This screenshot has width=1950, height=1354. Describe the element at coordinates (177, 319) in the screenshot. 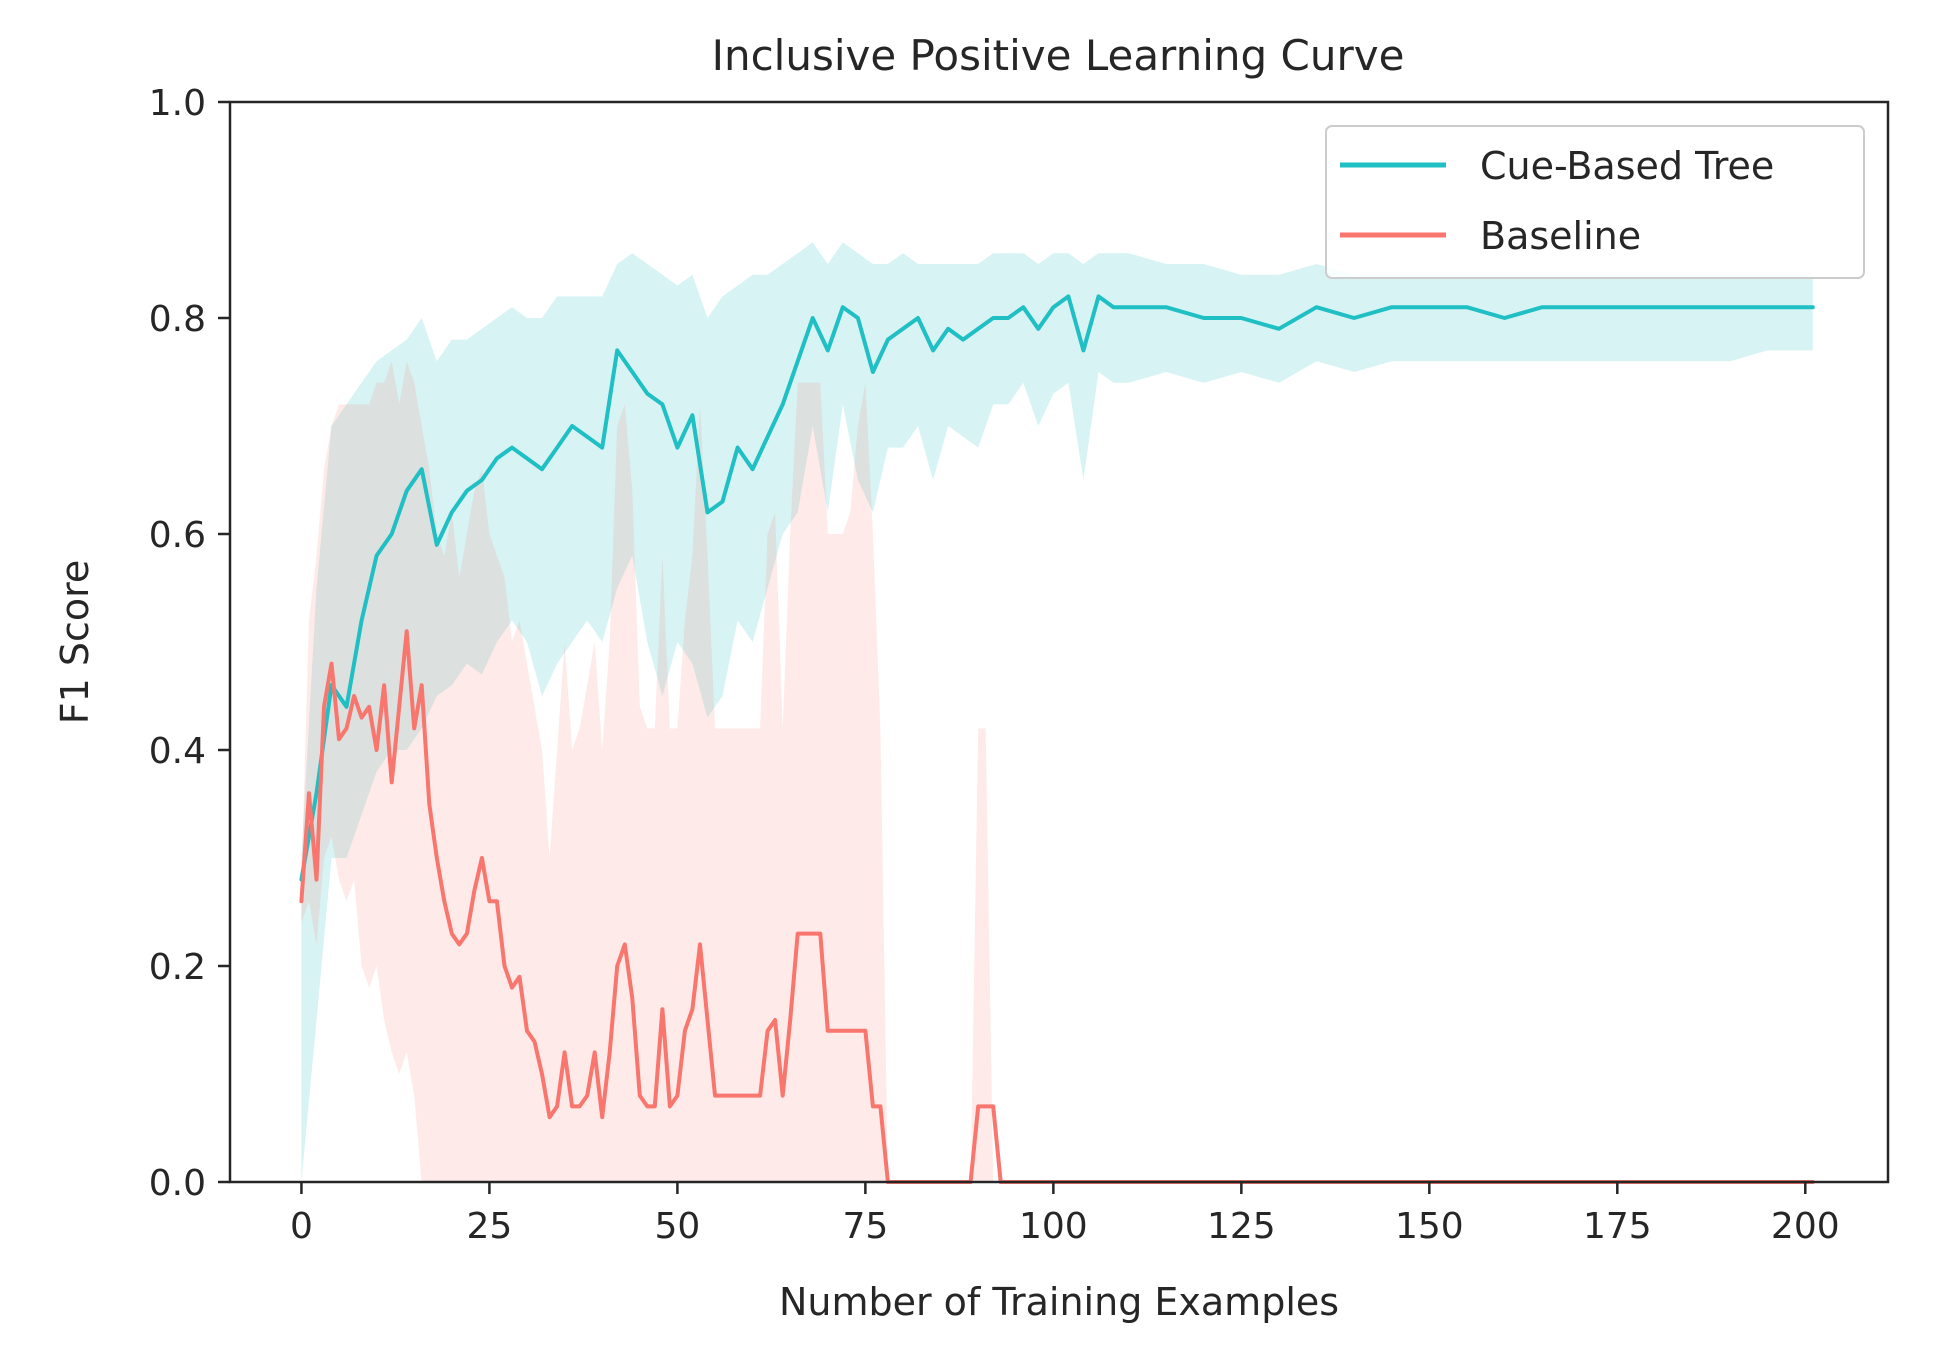

I see `y-tick-label: 0.8` at that location.